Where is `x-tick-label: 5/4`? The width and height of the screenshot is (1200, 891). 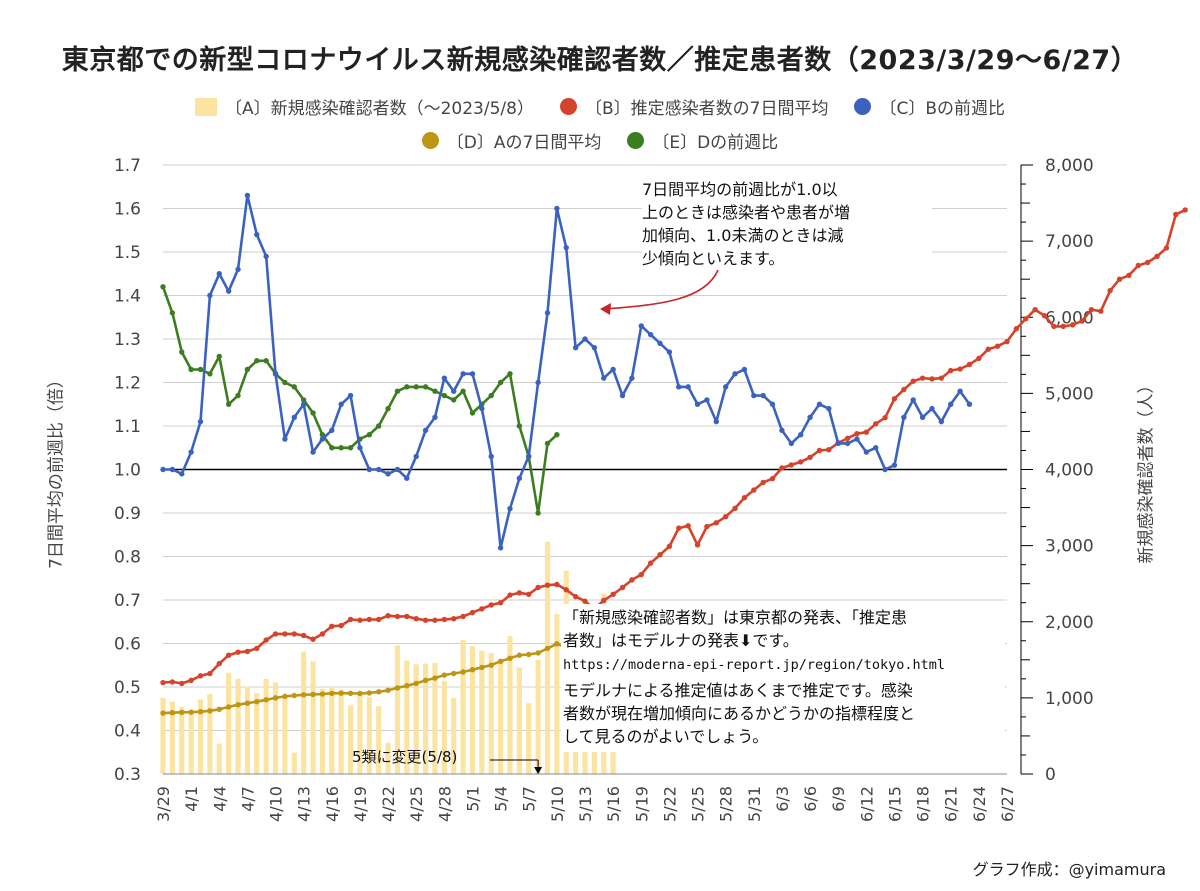 x-tick-label: 5/4 is located at coordinates (501, 799).